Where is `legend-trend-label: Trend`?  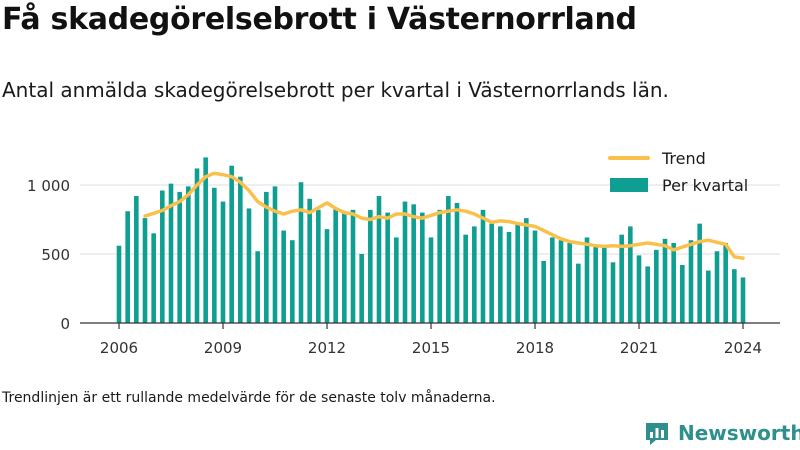
legend-trend-label: Trend is located at coordinates (683, 158).